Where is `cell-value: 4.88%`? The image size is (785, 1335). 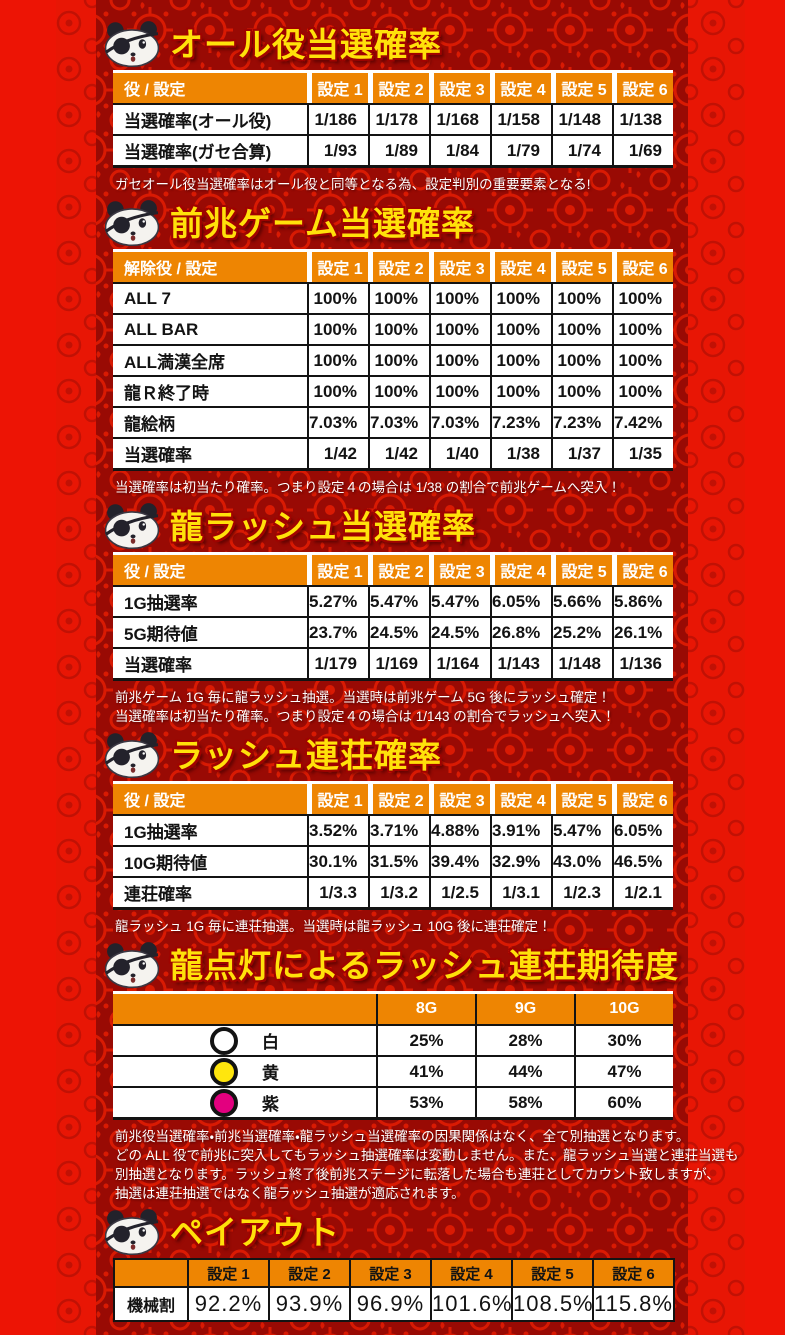
cell-value: 4.88% is located at coordinates (459, 829).